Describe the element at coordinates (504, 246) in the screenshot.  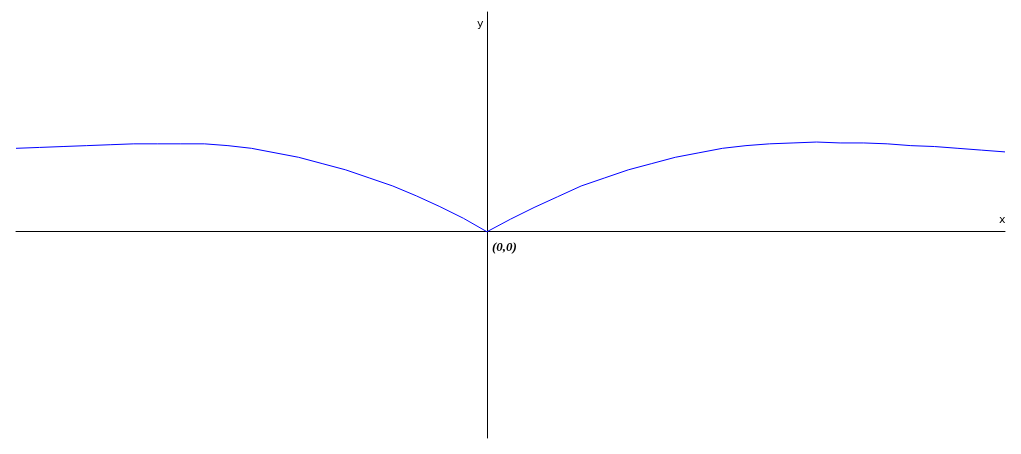
I see `text: (0,0)` at that location.